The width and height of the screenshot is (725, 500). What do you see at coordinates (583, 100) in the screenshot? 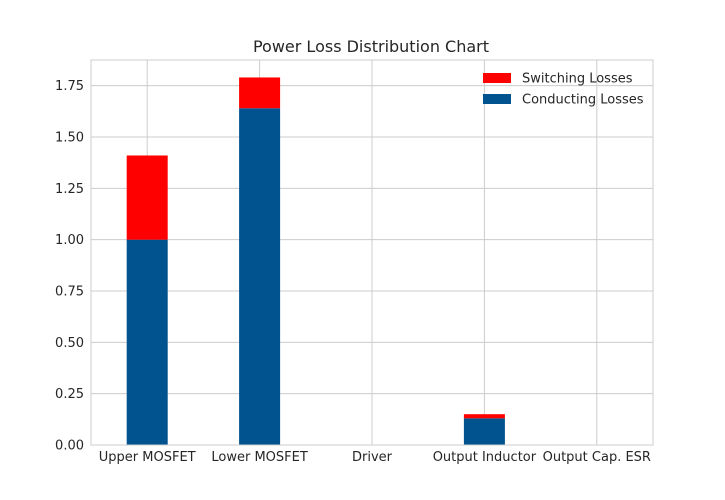
I see `legend-label: Conducting Losses` at bounding box center [583, 100].